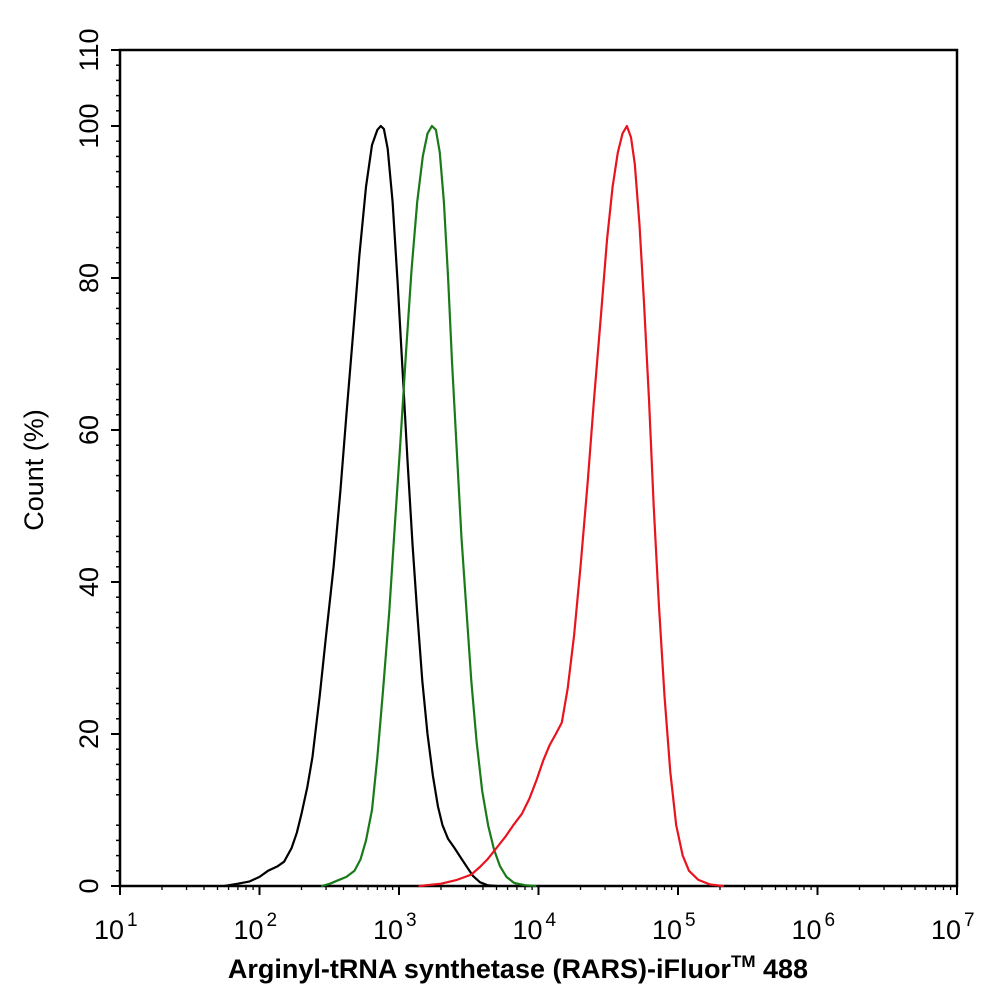  I want to click on x-tick-label: 10 1, so click(116, 927).